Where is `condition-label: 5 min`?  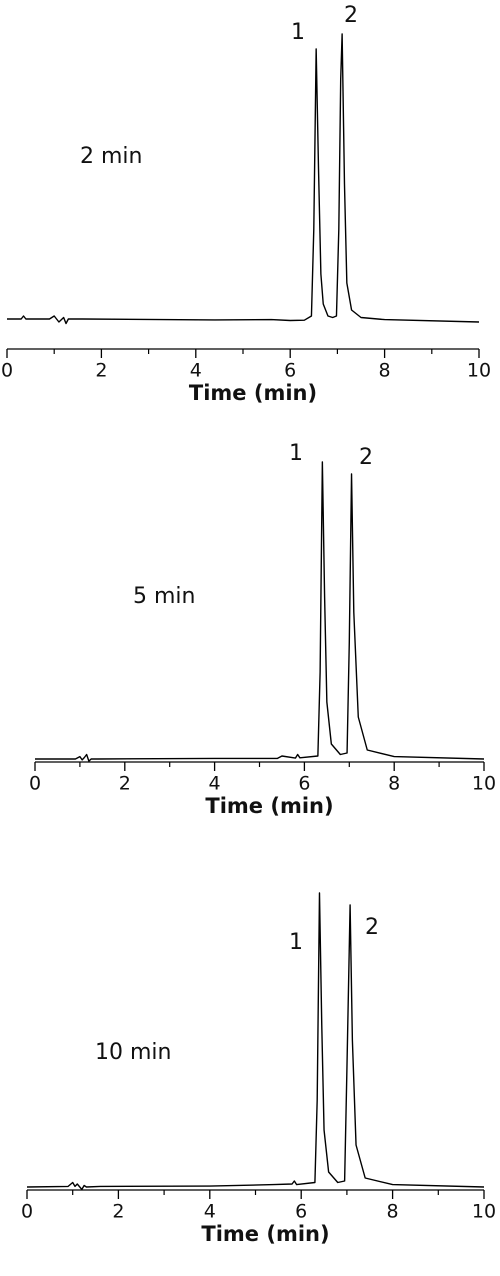 condition-label: 5 min is located at coordinates (164, 596).